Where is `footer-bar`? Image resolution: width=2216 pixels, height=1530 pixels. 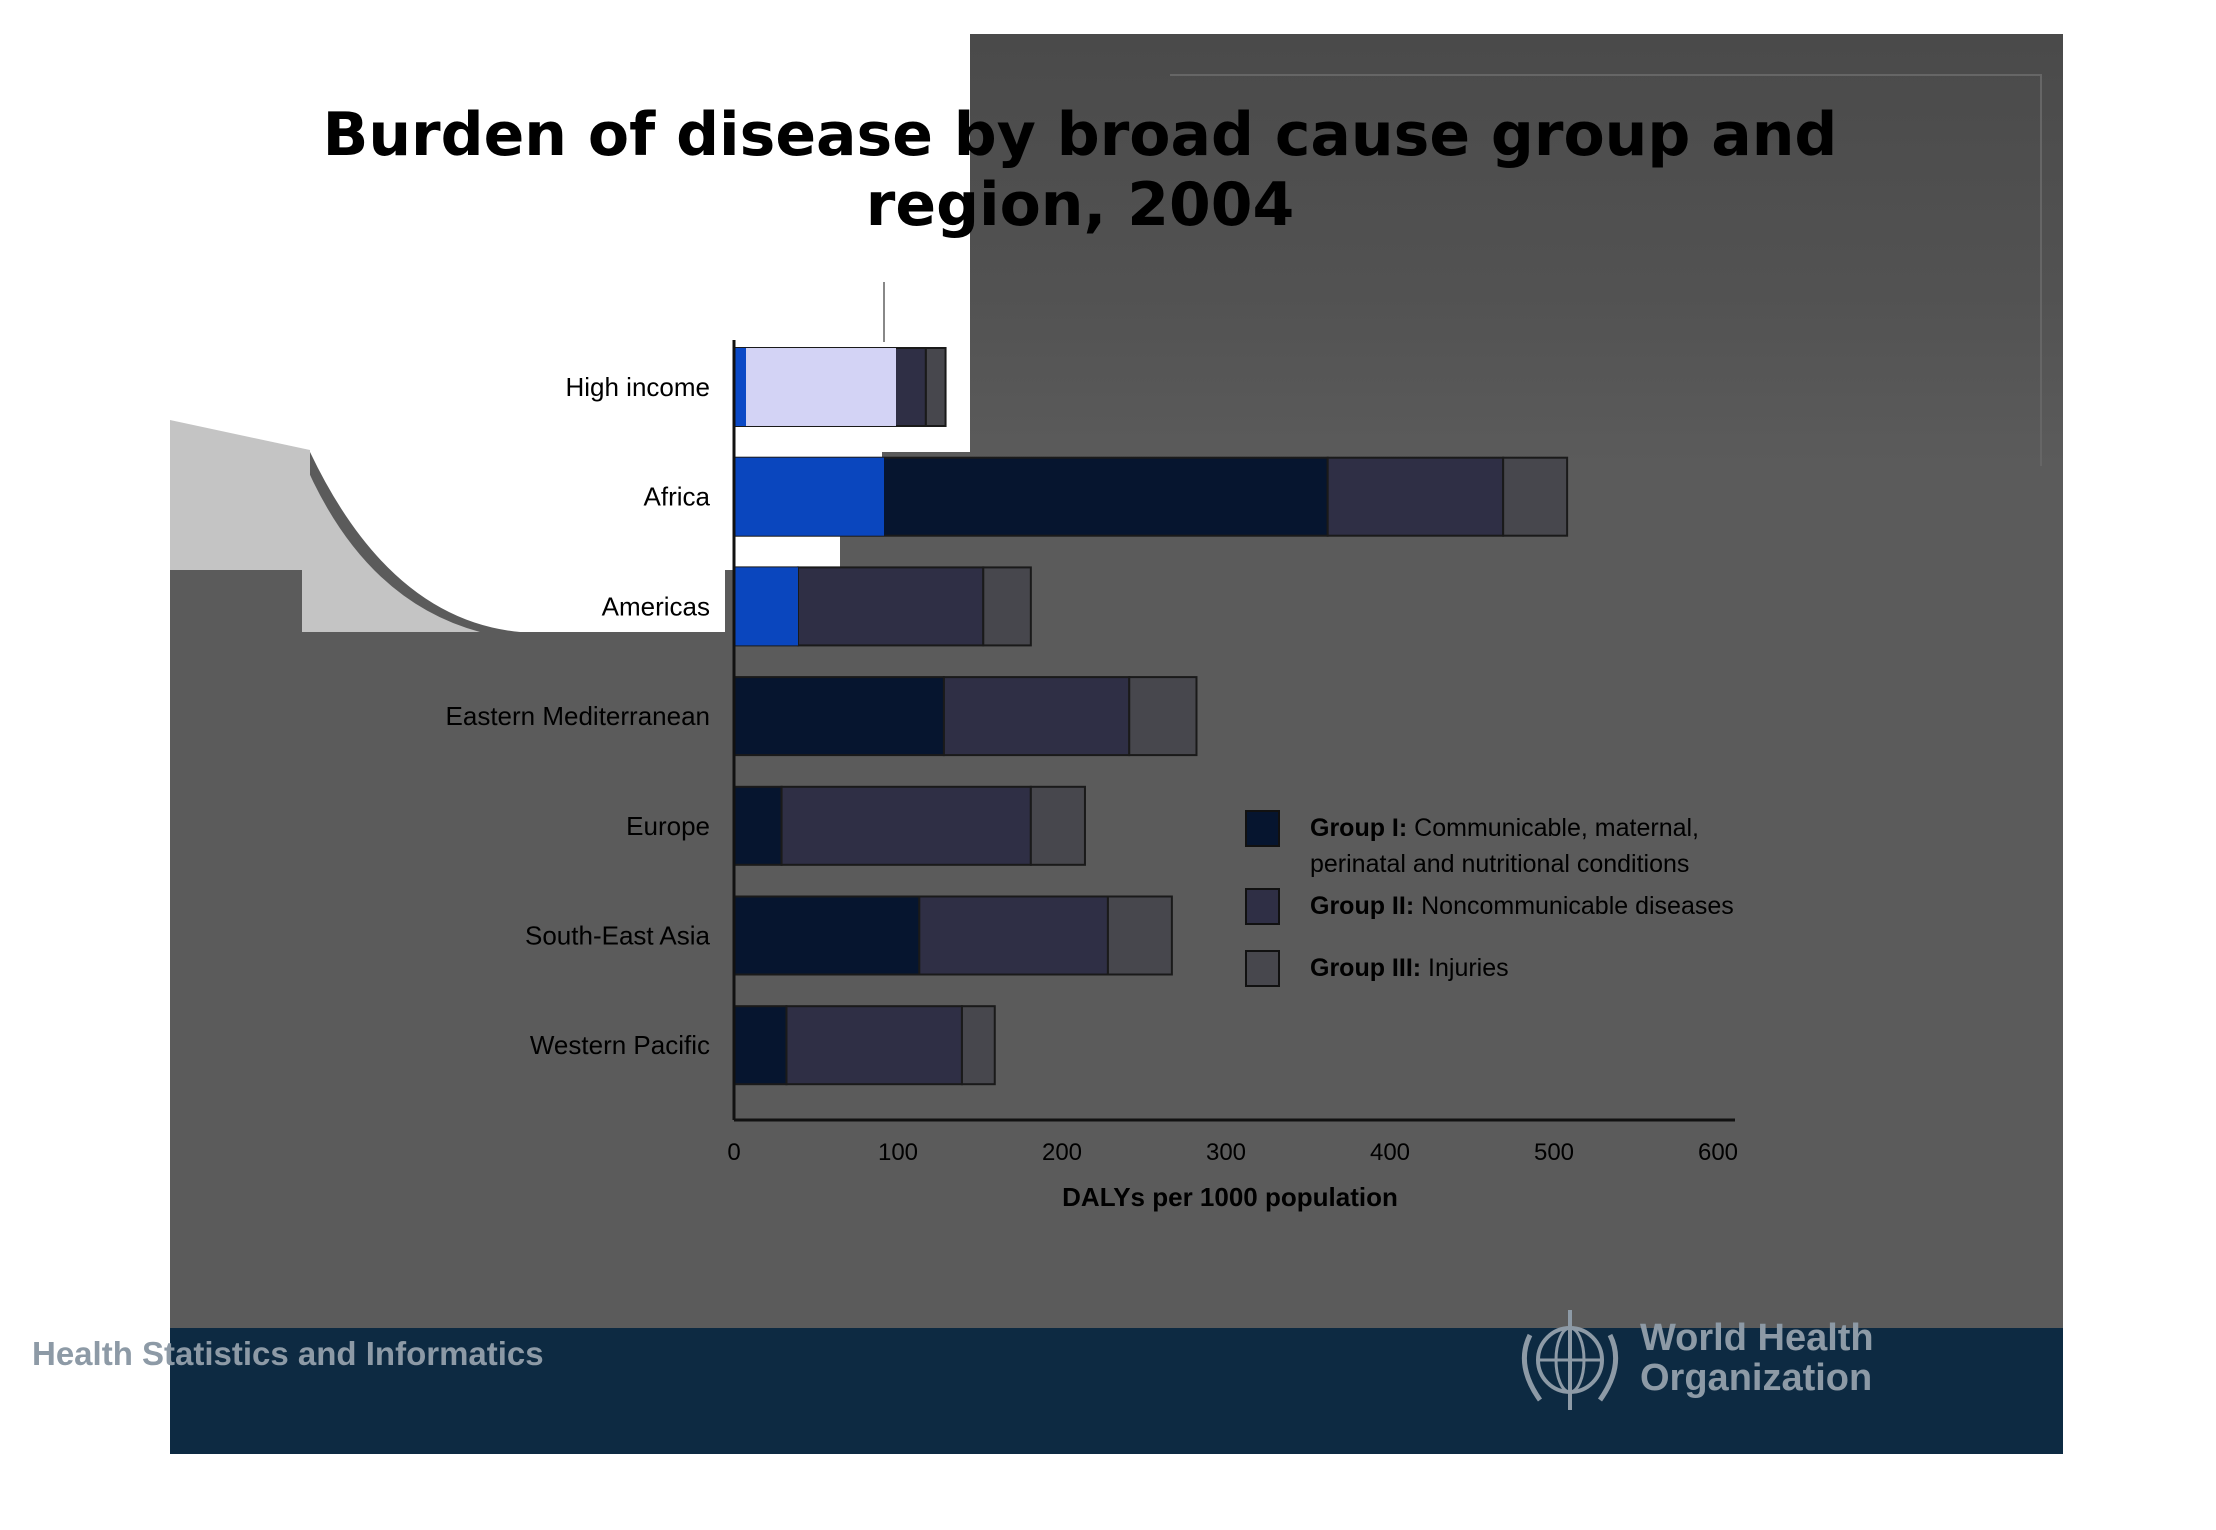 footer-bar is located at coordinates (1116, 1391).